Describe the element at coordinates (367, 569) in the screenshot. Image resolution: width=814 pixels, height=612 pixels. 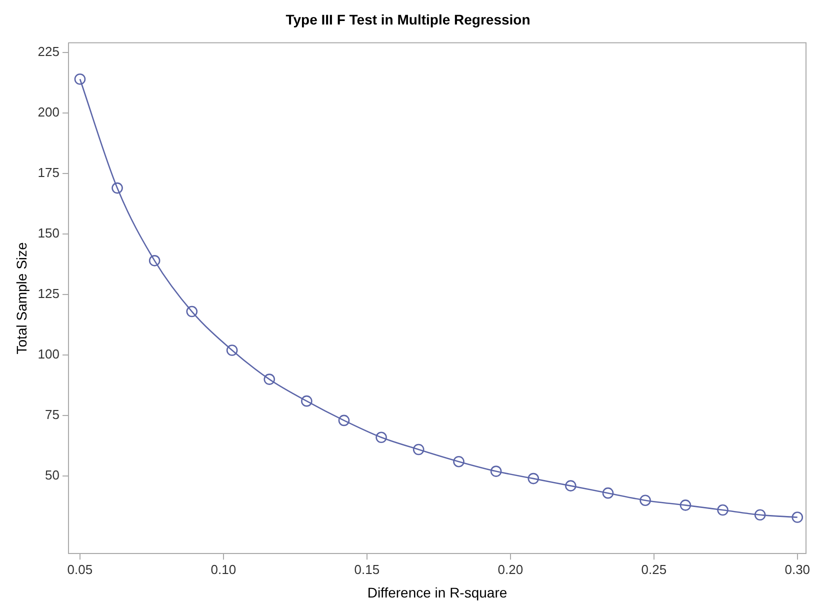
I see `x-tick-label: 0.15` at that location.